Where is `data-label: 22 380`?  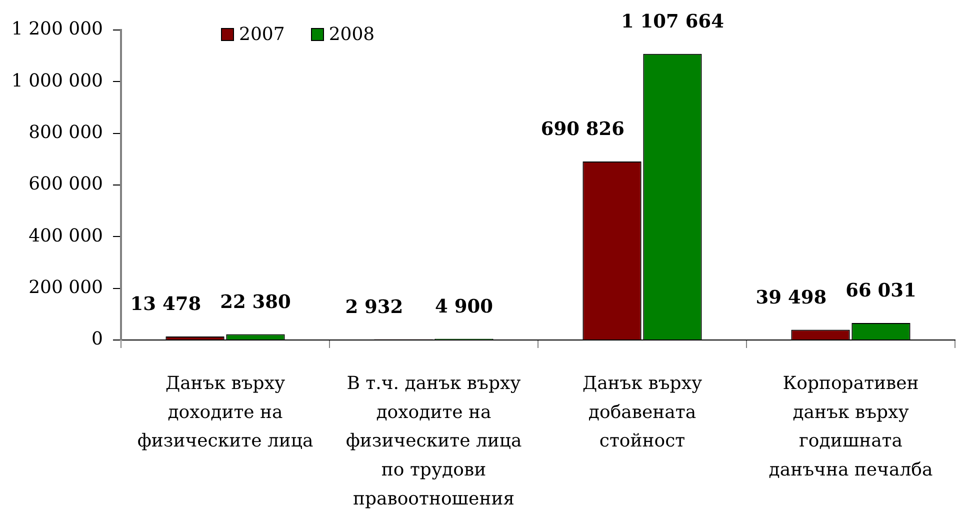
data-label: 22 380 is located at coordinates (255, 302).